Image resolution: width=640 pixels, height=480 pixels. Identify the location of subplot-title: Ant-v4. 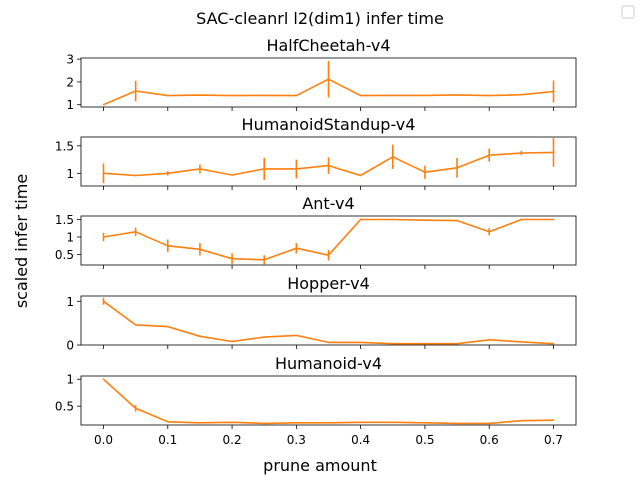
(328, 203).